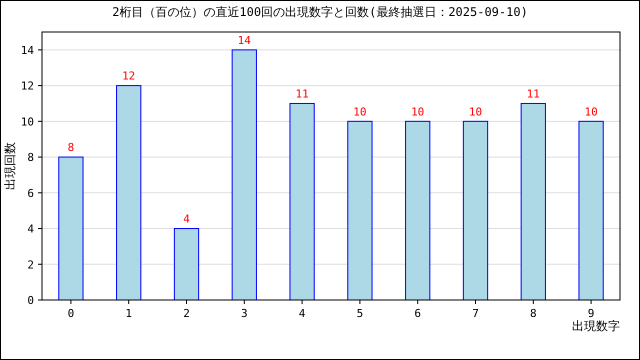 The height and width of the screenshot is (360, 640). I want to click on data-label: 12, so click(129, 76).